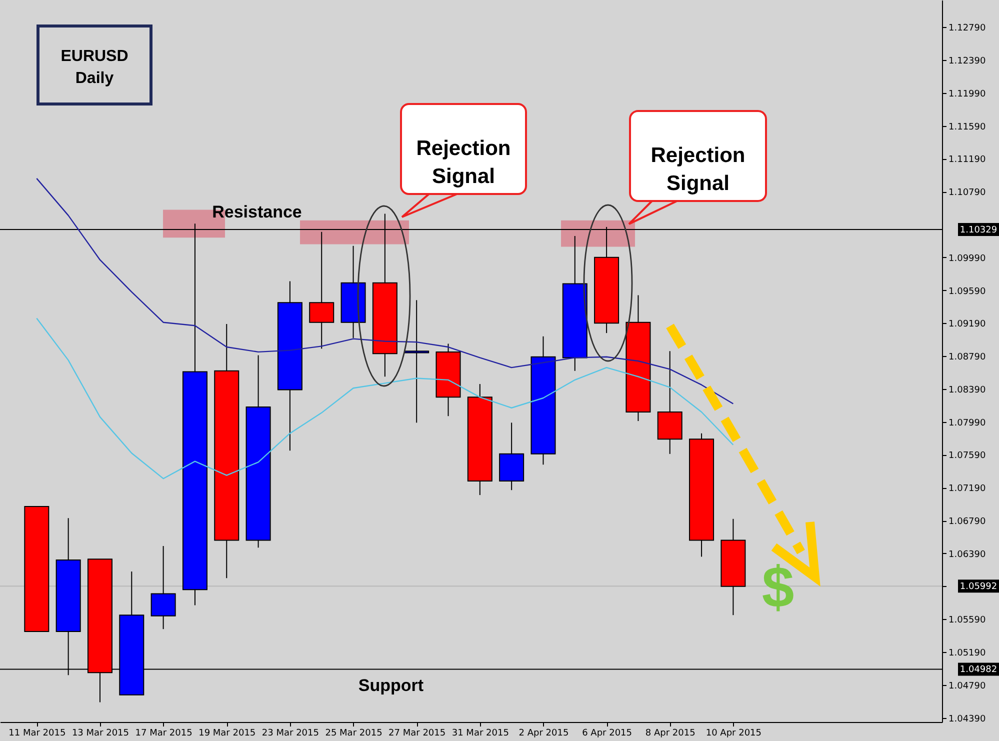 The width and height of the screenshot is (999, 741). What do you see at coordinates (480, 733) in the screenshot?
I see `x-tick-label: 31 Mar 2015` at bounding box center [480, 733].